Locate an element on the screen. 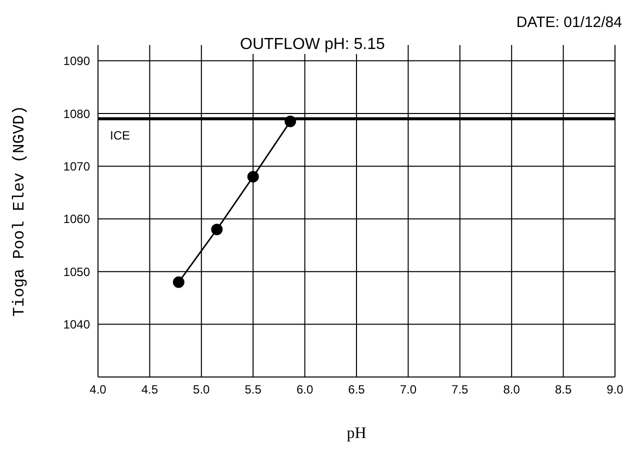 The image size is (628, 454). y-tick-label: 1070 is located at coordinates (76, 166).